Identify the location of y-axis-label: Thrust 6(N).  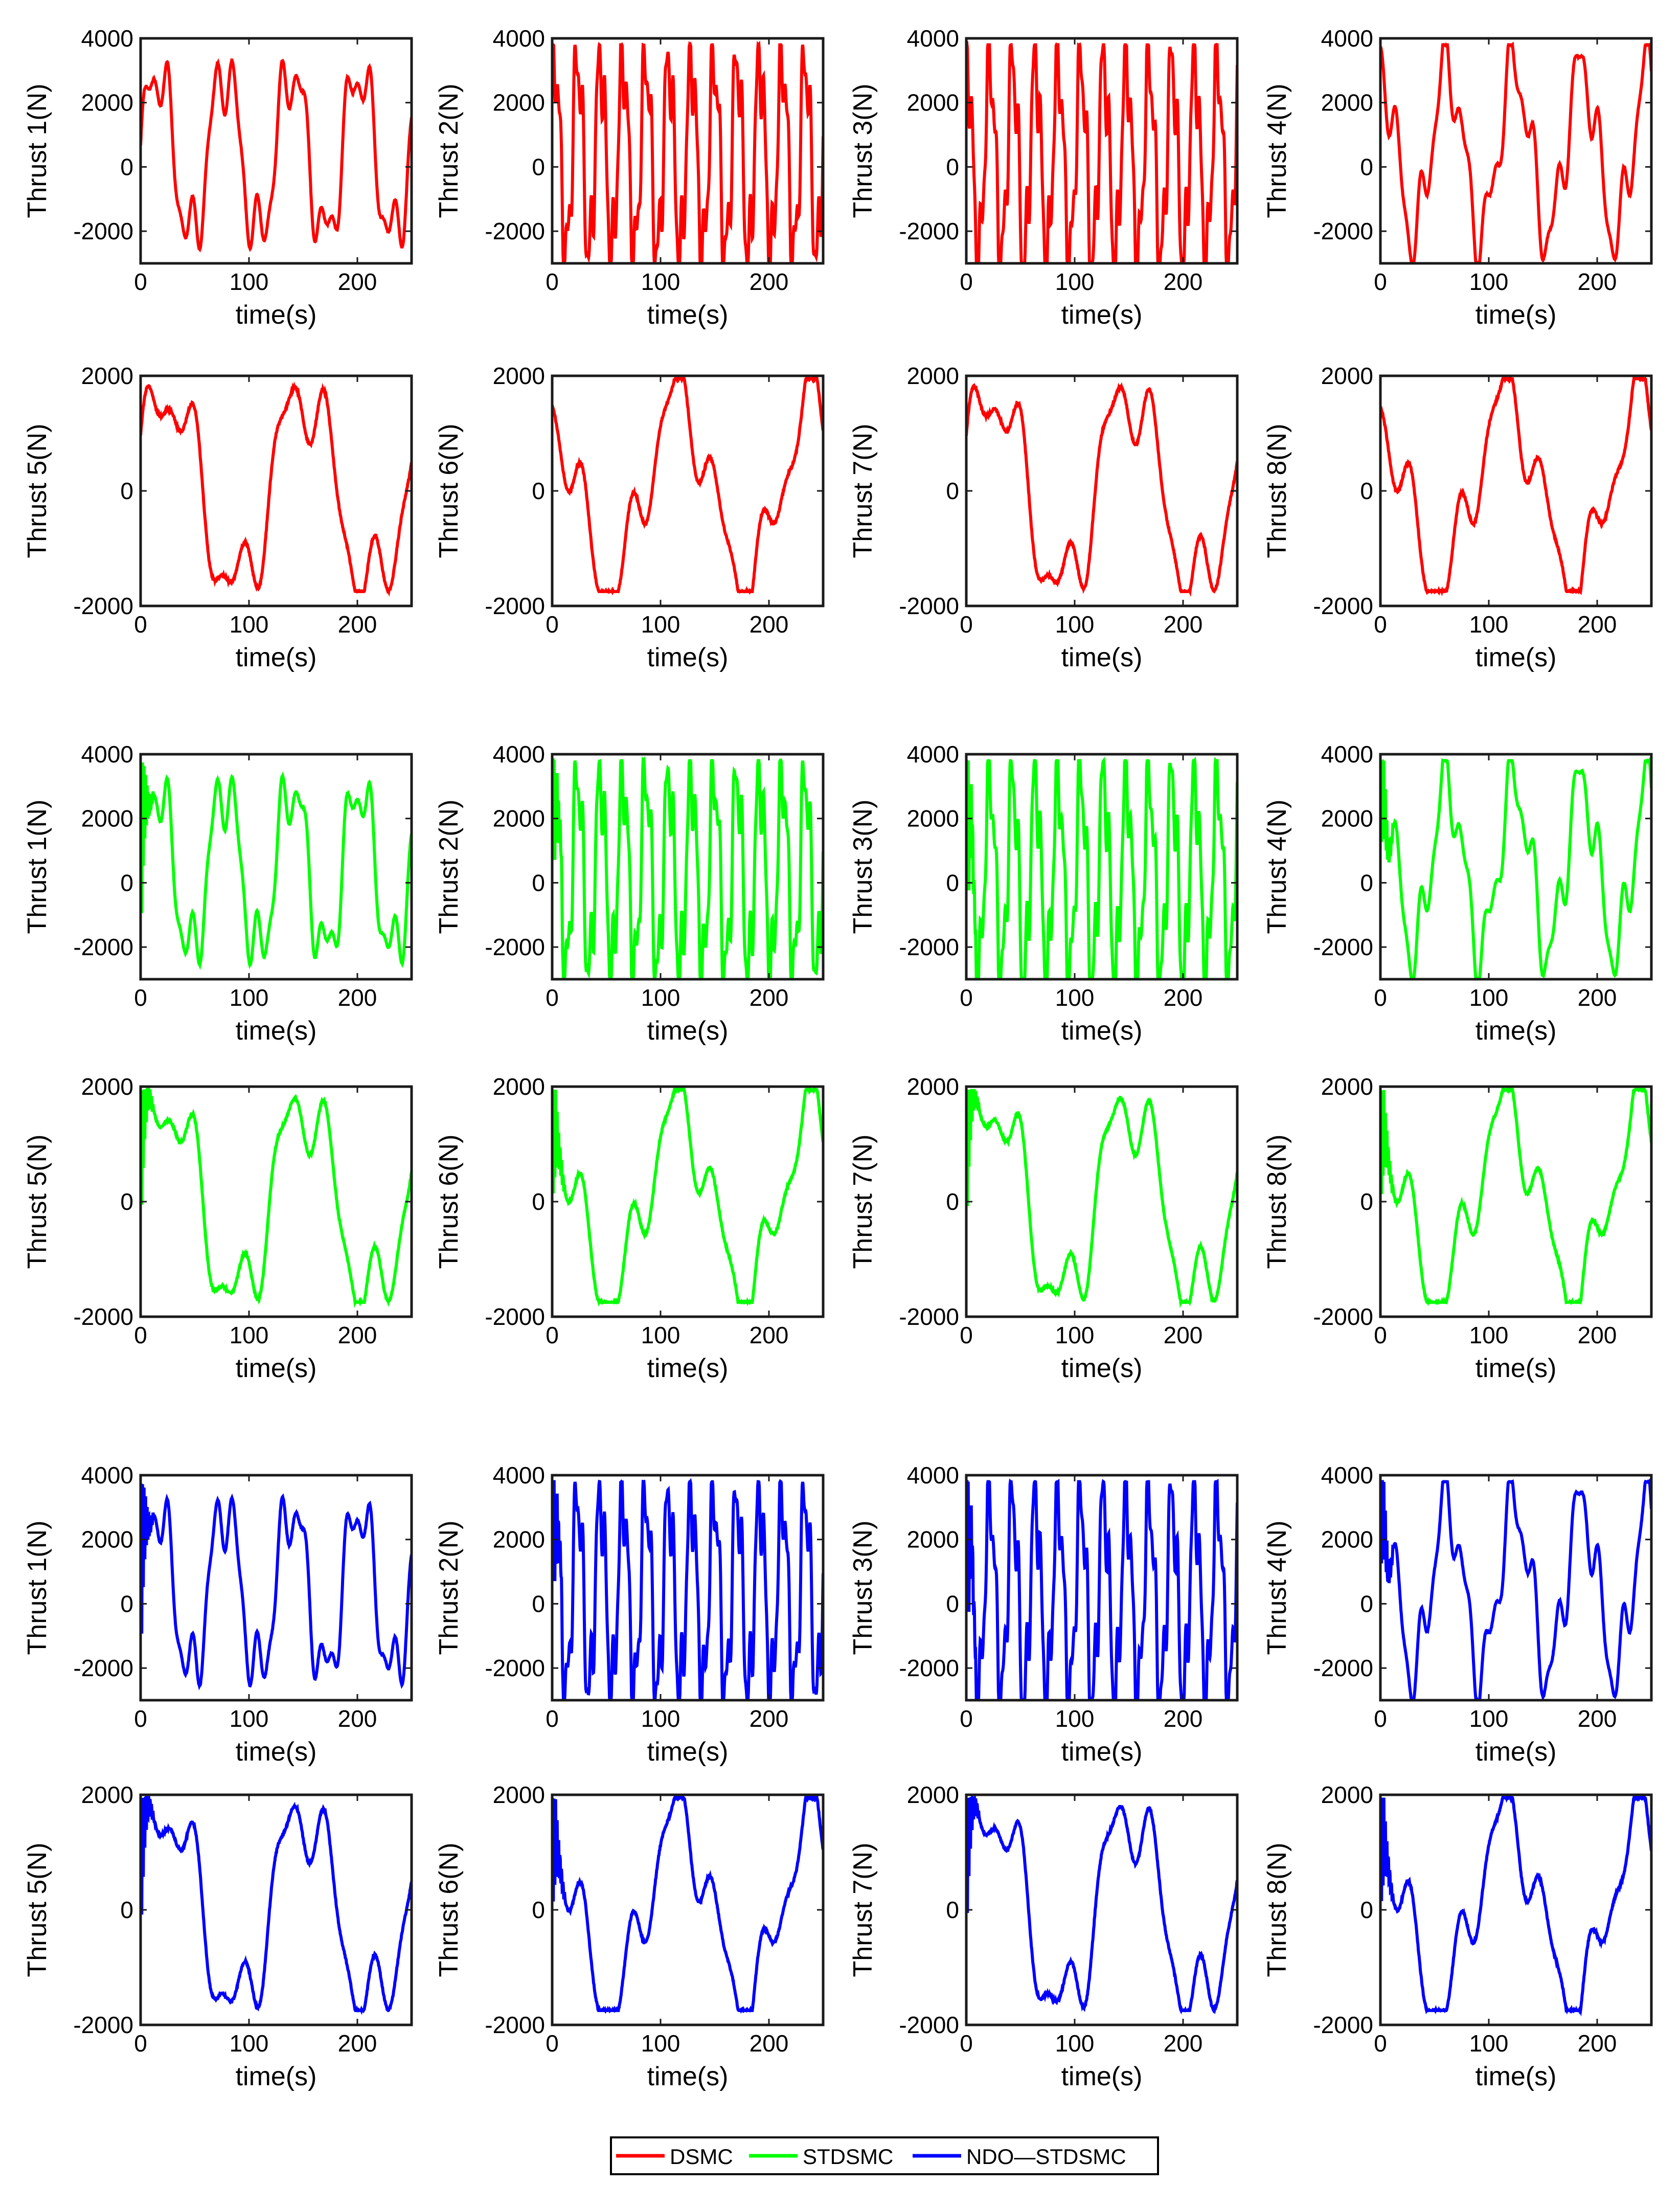
(449, 1910).